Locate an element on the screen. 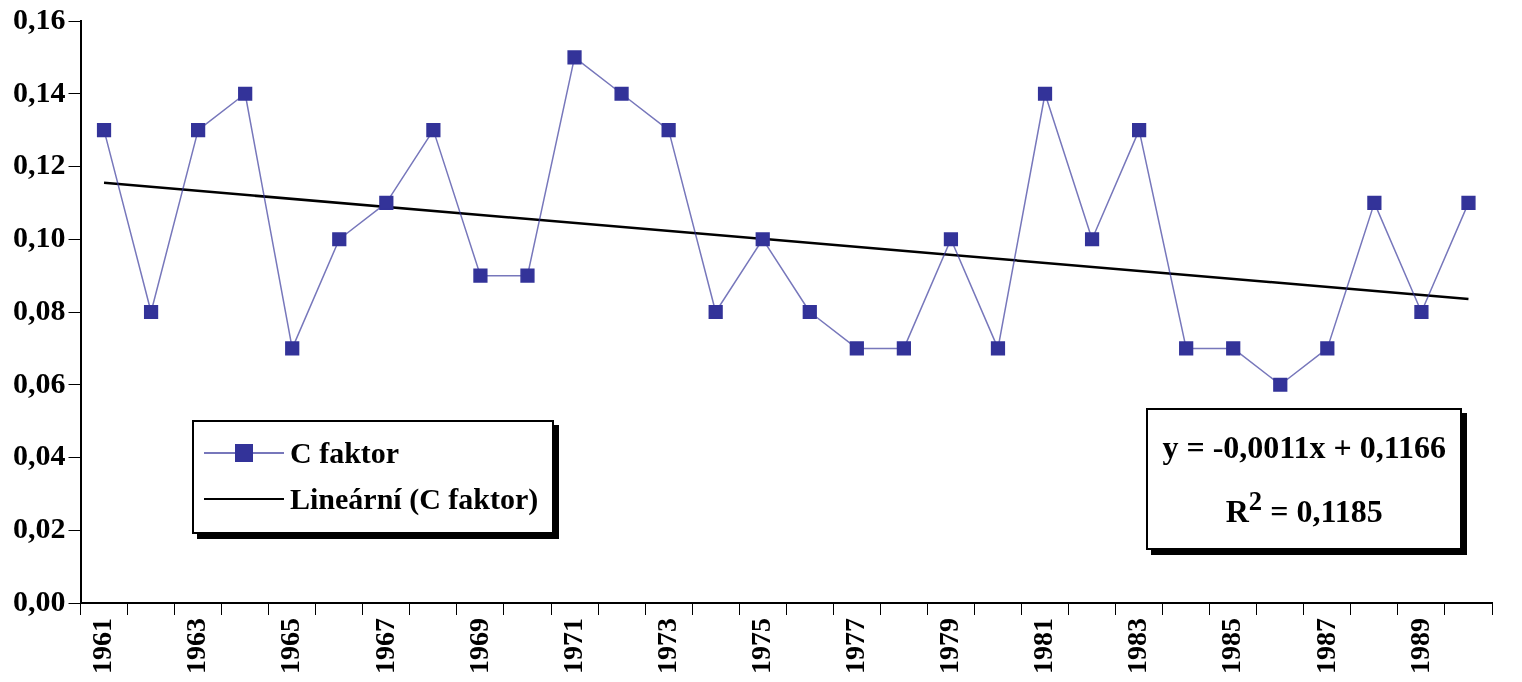 The width and height of the screenshot is (1522, 682). x-tick-label: 1989 is located at coordinates (1419, 646).